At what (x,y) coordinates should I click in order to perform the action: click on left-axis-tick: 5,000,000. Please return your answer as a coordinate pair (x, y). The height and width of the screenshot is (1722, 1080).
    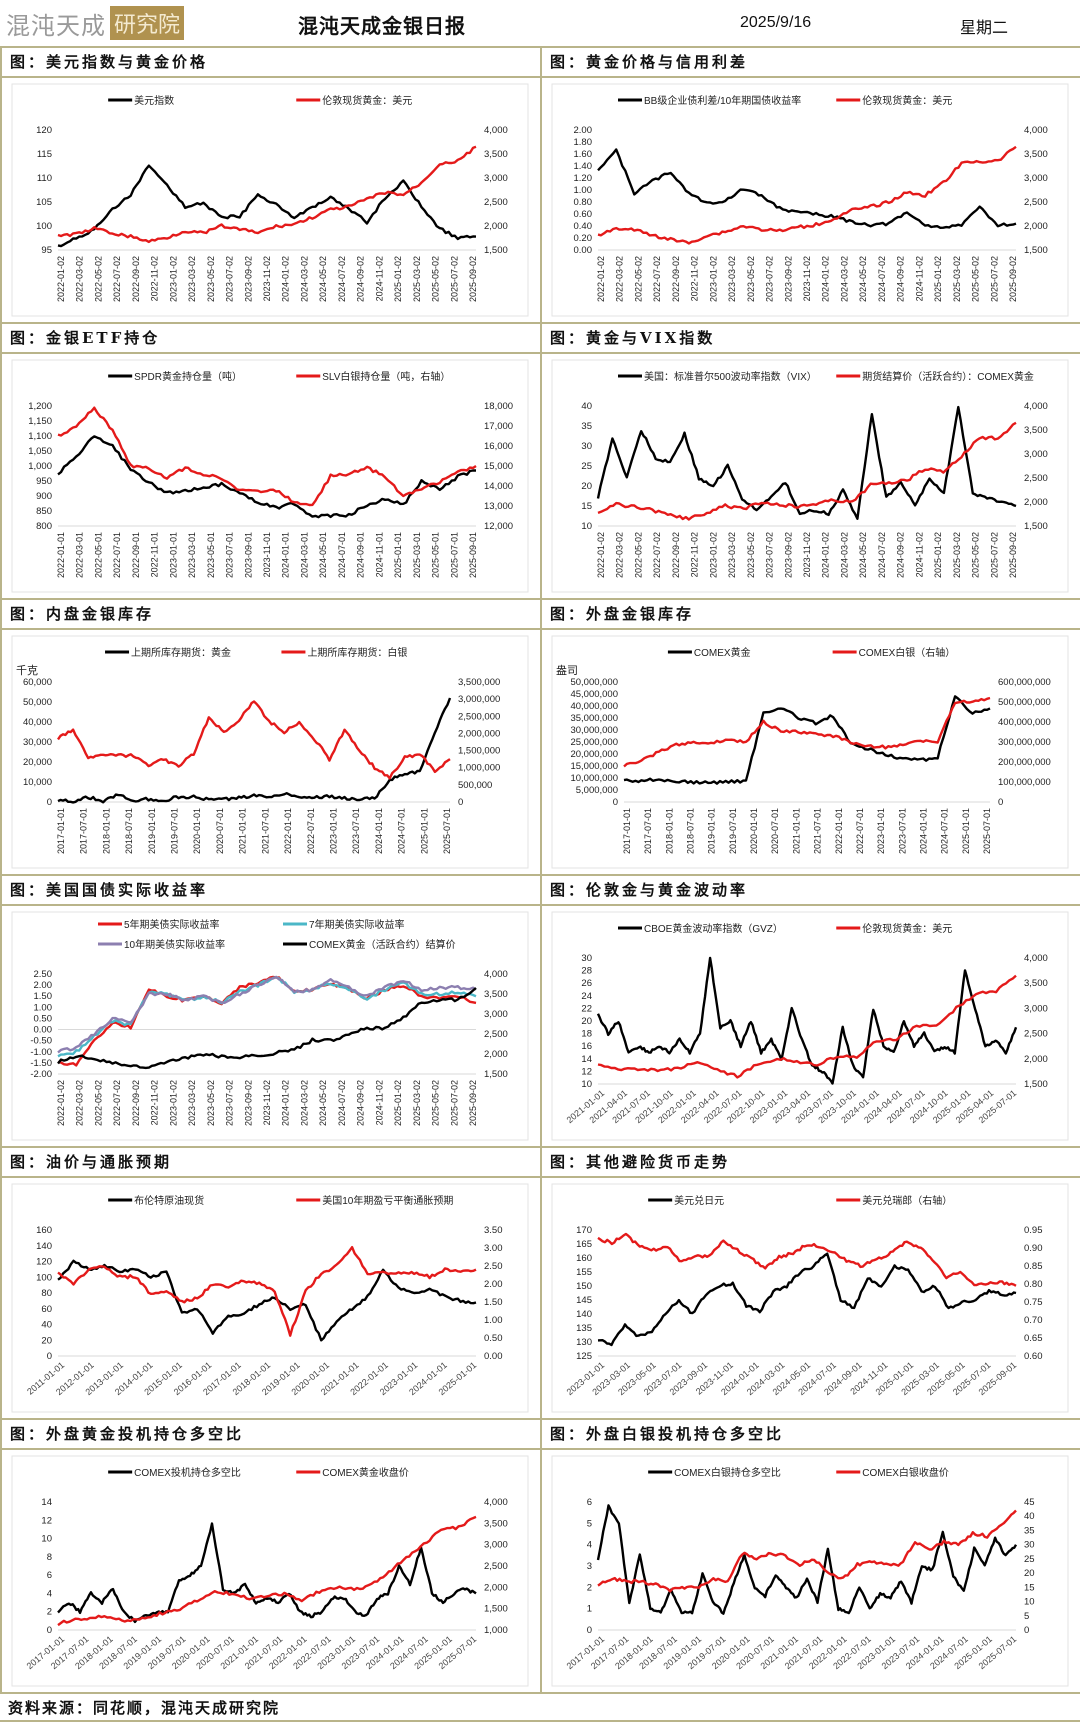
    Looking at the image, I should click on (597, 790).